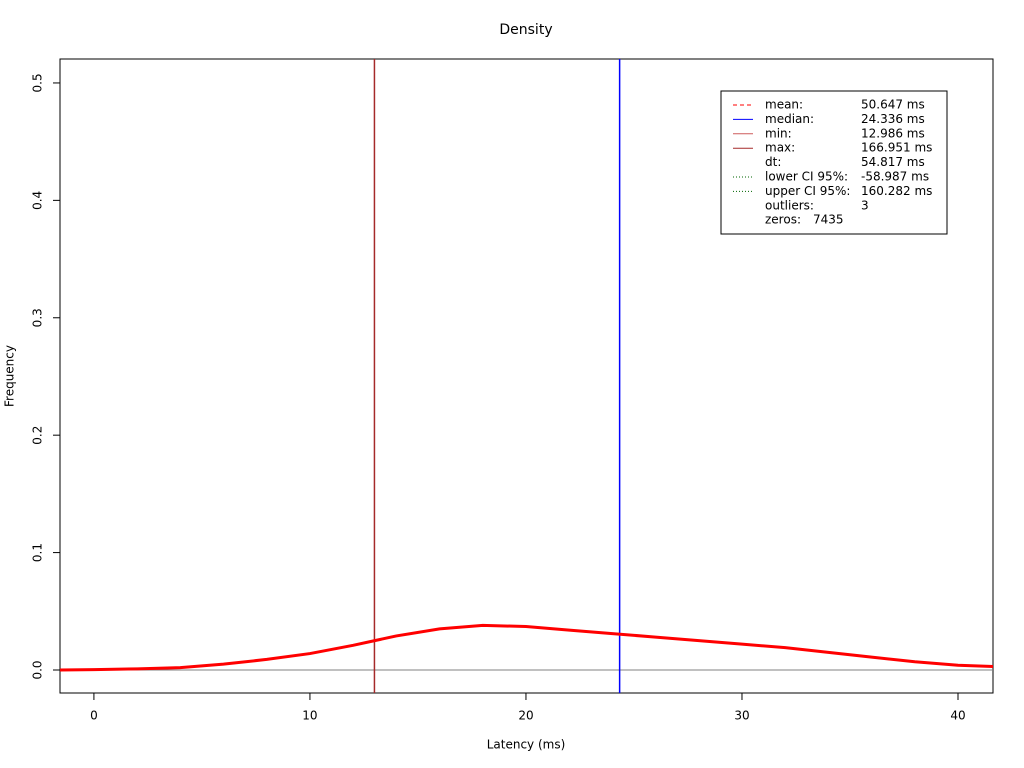 This screenshot has height=768, width=1024. What do you see at coordinates (780, 148) in the screenshot?
I see `legend-label: max:` at bounding box center [780, 148].